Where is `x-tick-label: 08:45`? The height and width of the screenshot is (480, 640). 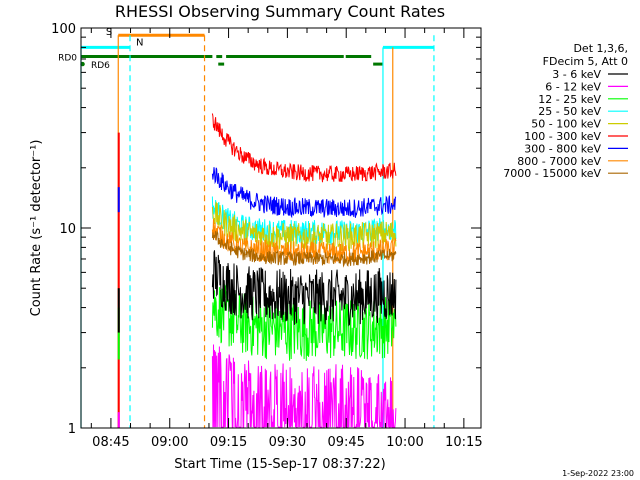
x-tick-label: 08:45 is located at coordinates (110, 442).